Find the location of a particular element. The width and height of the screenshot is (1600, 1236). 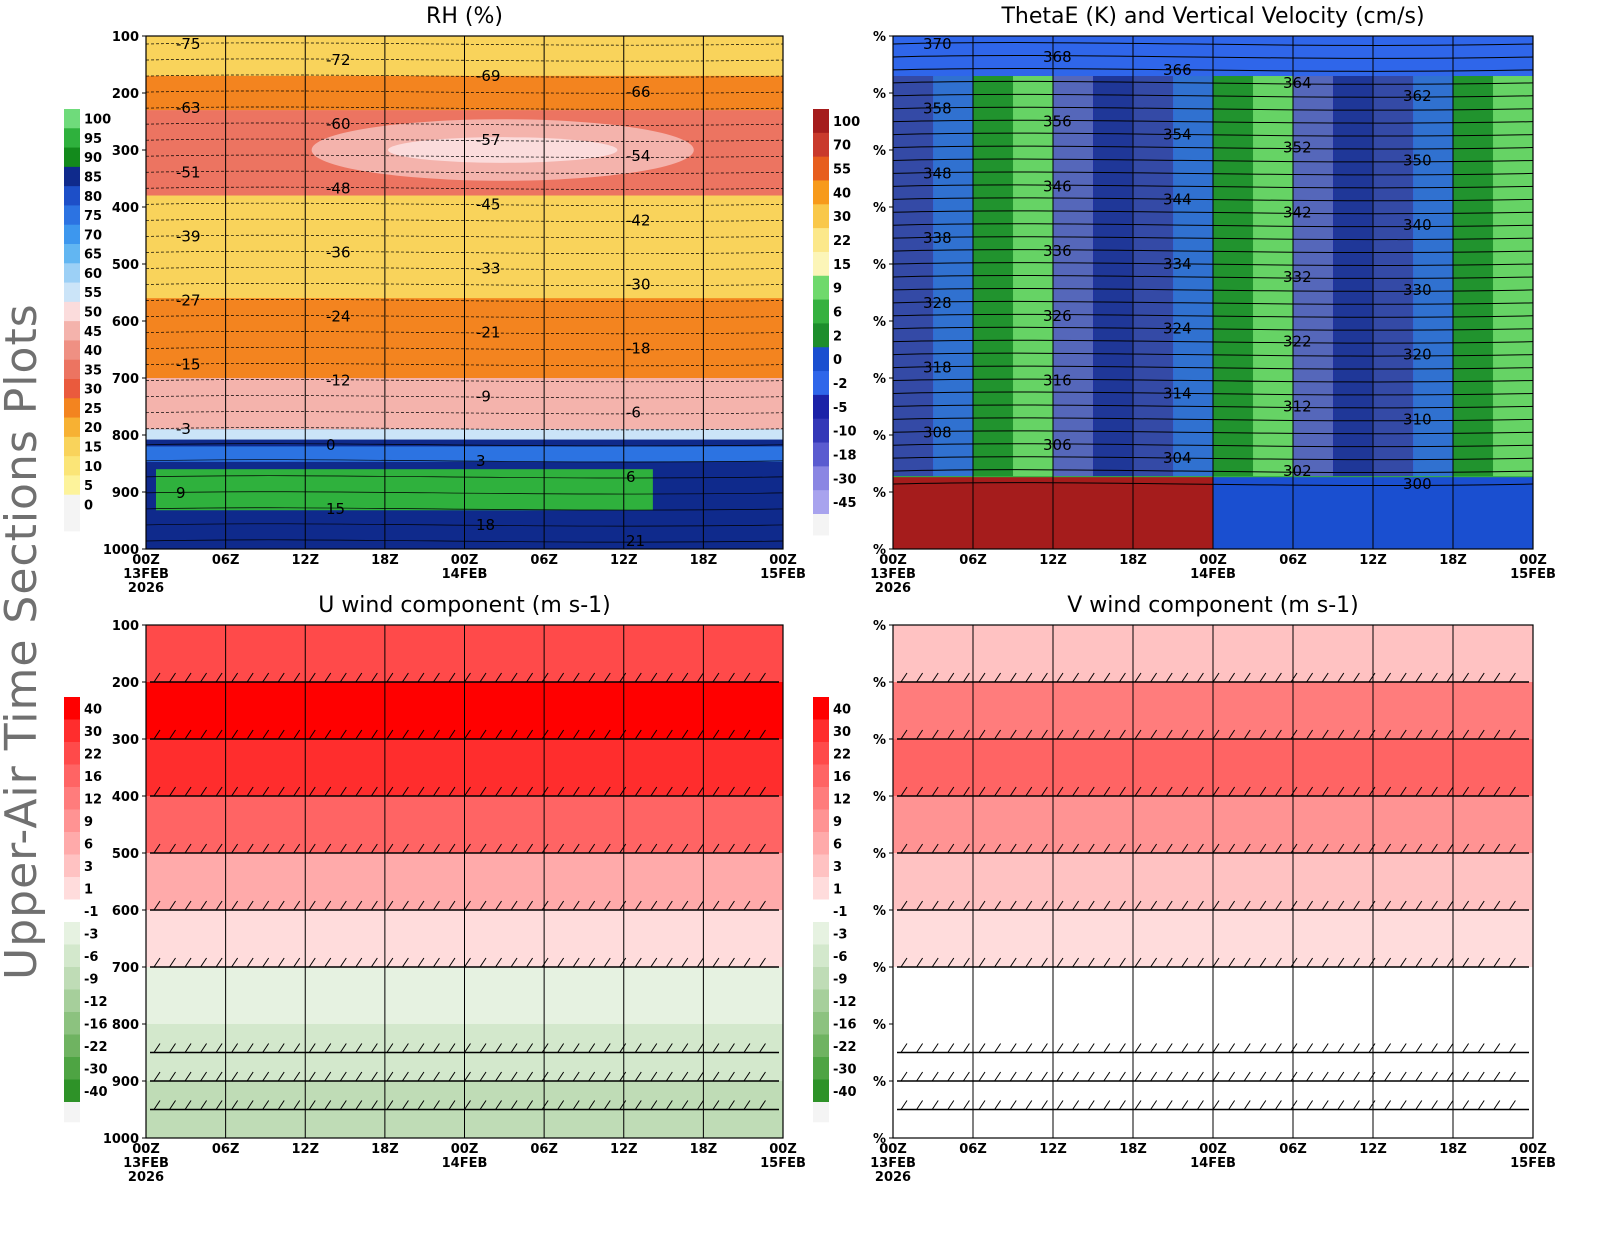

rh-saturated is located at coordinates (404, 490).